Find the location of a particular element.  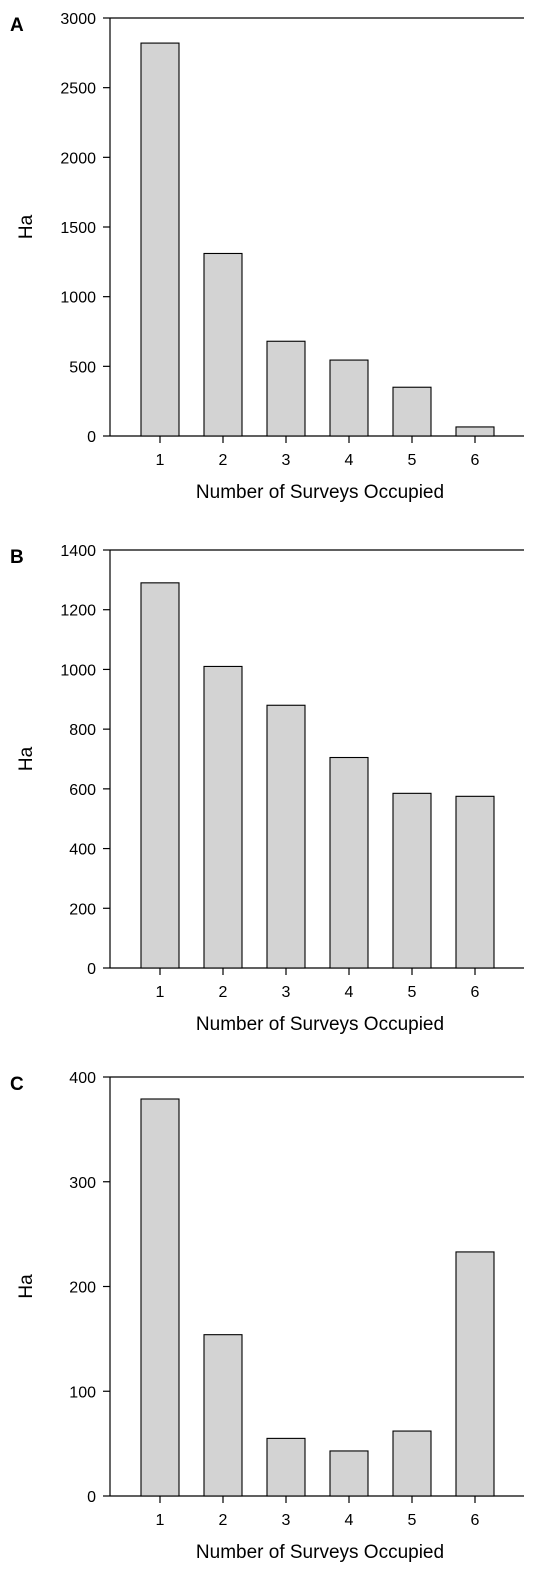

panel-c-y-tick-label: 200 is located at coordinates (82, 1288).